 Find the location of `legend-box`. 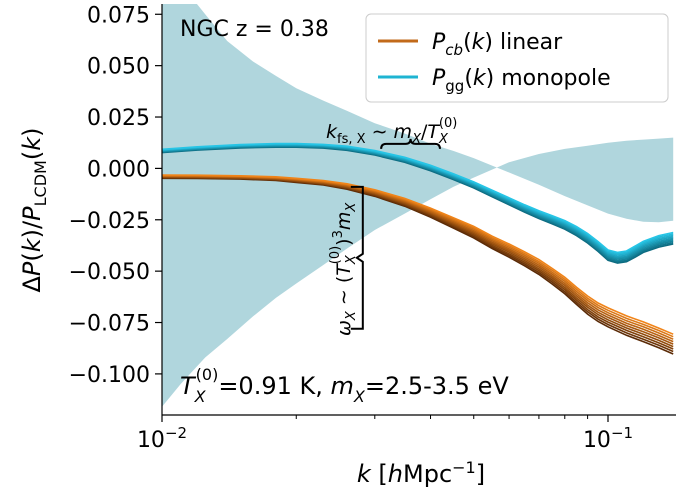

legend-box is located at coordinates (517, 58).